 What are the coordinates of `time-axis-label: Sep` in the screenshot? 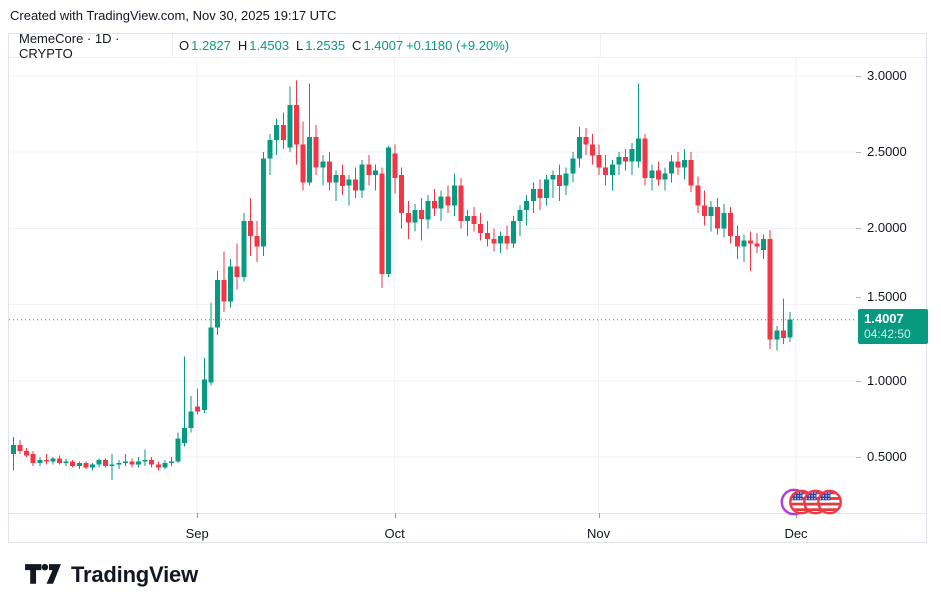 It's located at (197, 533).